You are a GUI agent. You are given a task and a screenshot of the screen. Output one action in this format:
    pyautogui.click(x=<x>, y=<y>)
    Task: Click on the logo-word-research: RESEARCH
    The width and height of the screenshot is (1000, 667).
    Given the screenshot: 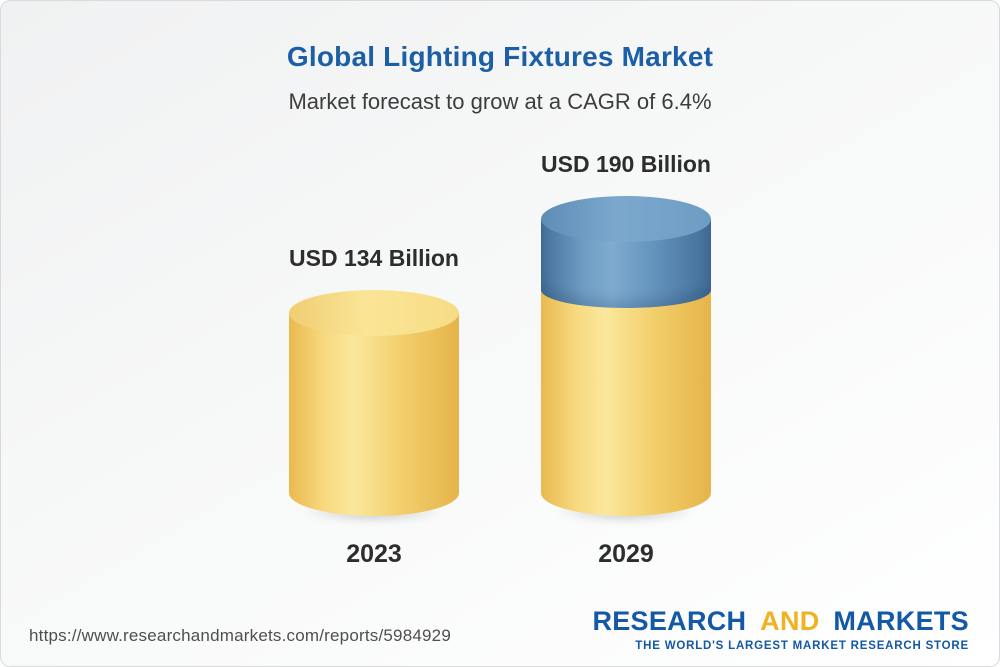 What is the action you would take?
    pyautogui.click(x=669, y=621)
    